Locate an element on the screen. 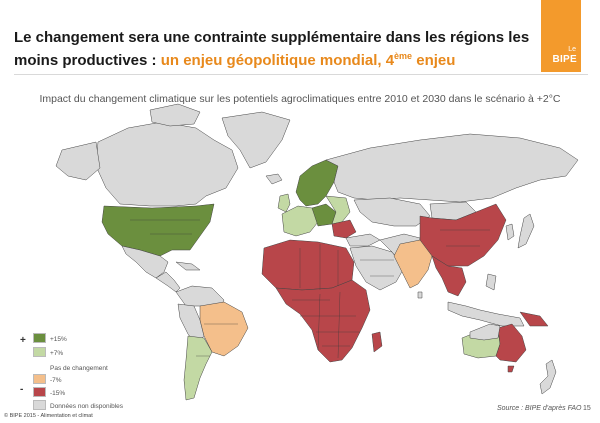 This screenshot has width=600, height=423. legend-minus-sign: - is located at coordinates (22, 389).